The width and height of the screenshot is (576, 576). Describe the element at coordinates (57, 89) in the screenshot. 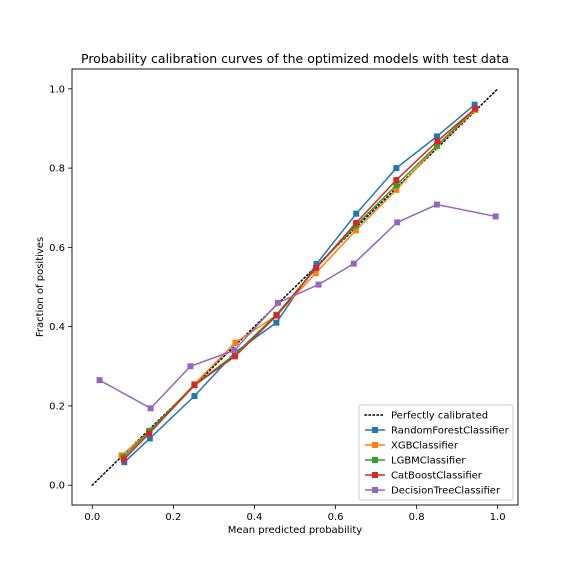

I see `y-tick-label: 1.0` at that location.